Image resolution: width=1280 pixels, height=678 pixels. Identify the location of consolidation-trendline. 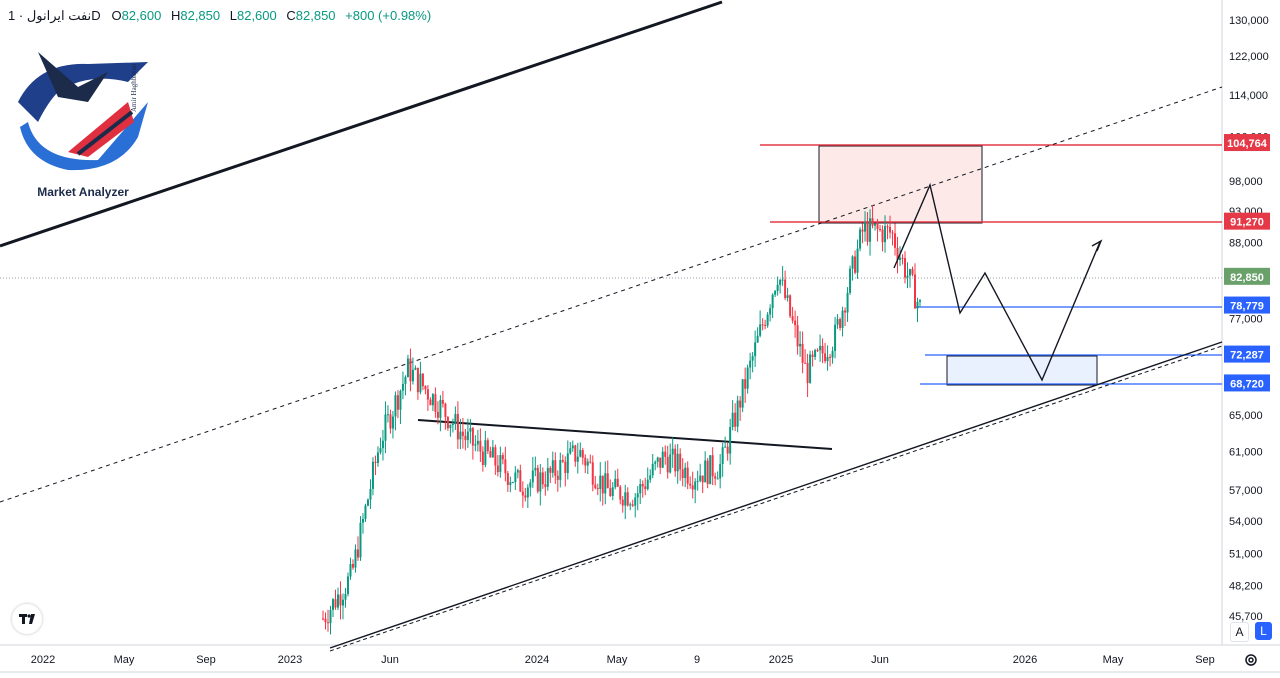
(625, 434).